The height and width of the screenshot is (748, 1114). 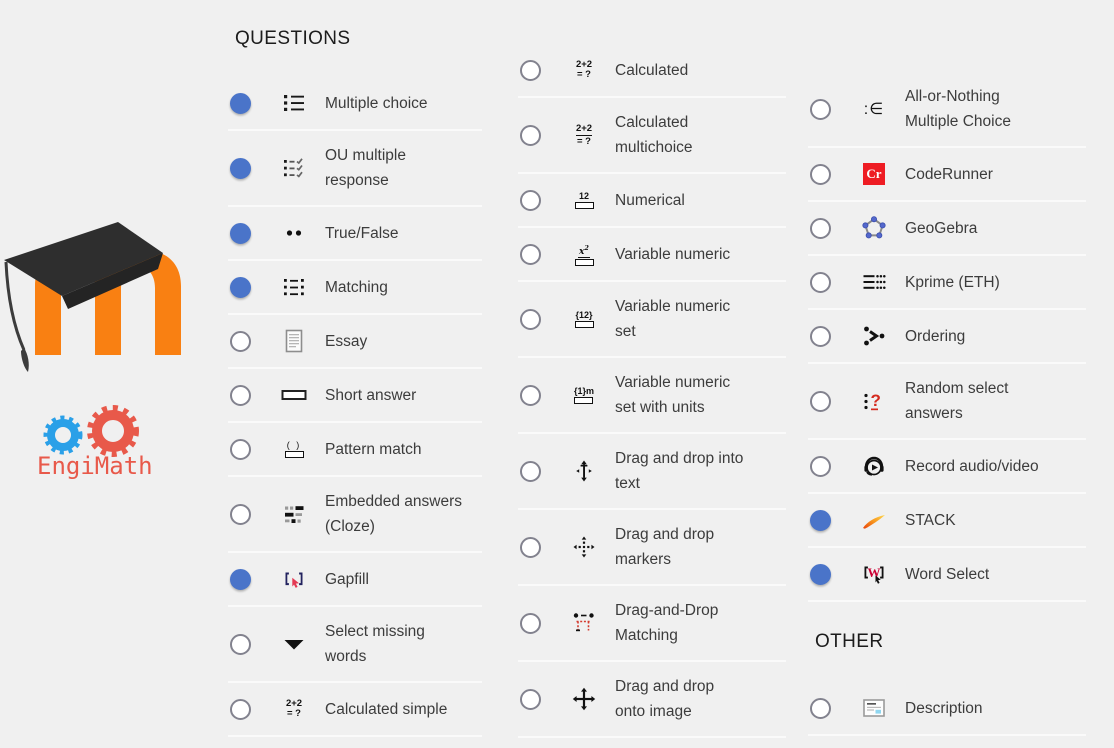 What do you see at coordinates (386, 709) in the screenshot?
I see `question-type-label: Calculated simple` at bounding box center [386, 709].